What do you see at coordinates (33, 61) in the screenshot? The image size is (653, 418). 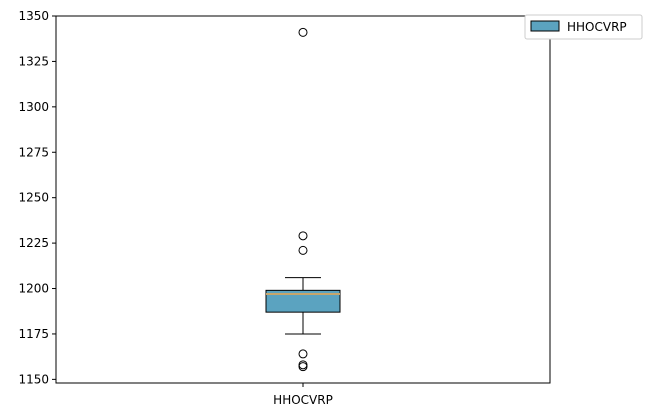 I see `y-tick-label: 1325` at bounding box center [33, 61].